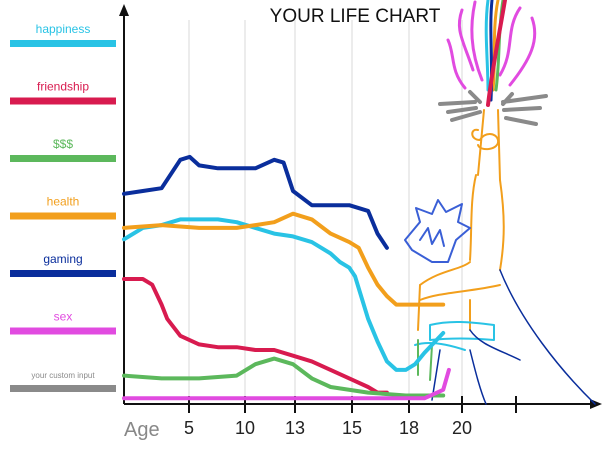 The height and width of the screenshot is (453, 604). Describe the element at coordinates (189, 428) in the screenshot. I see `x-tick-label: 5` at that location.